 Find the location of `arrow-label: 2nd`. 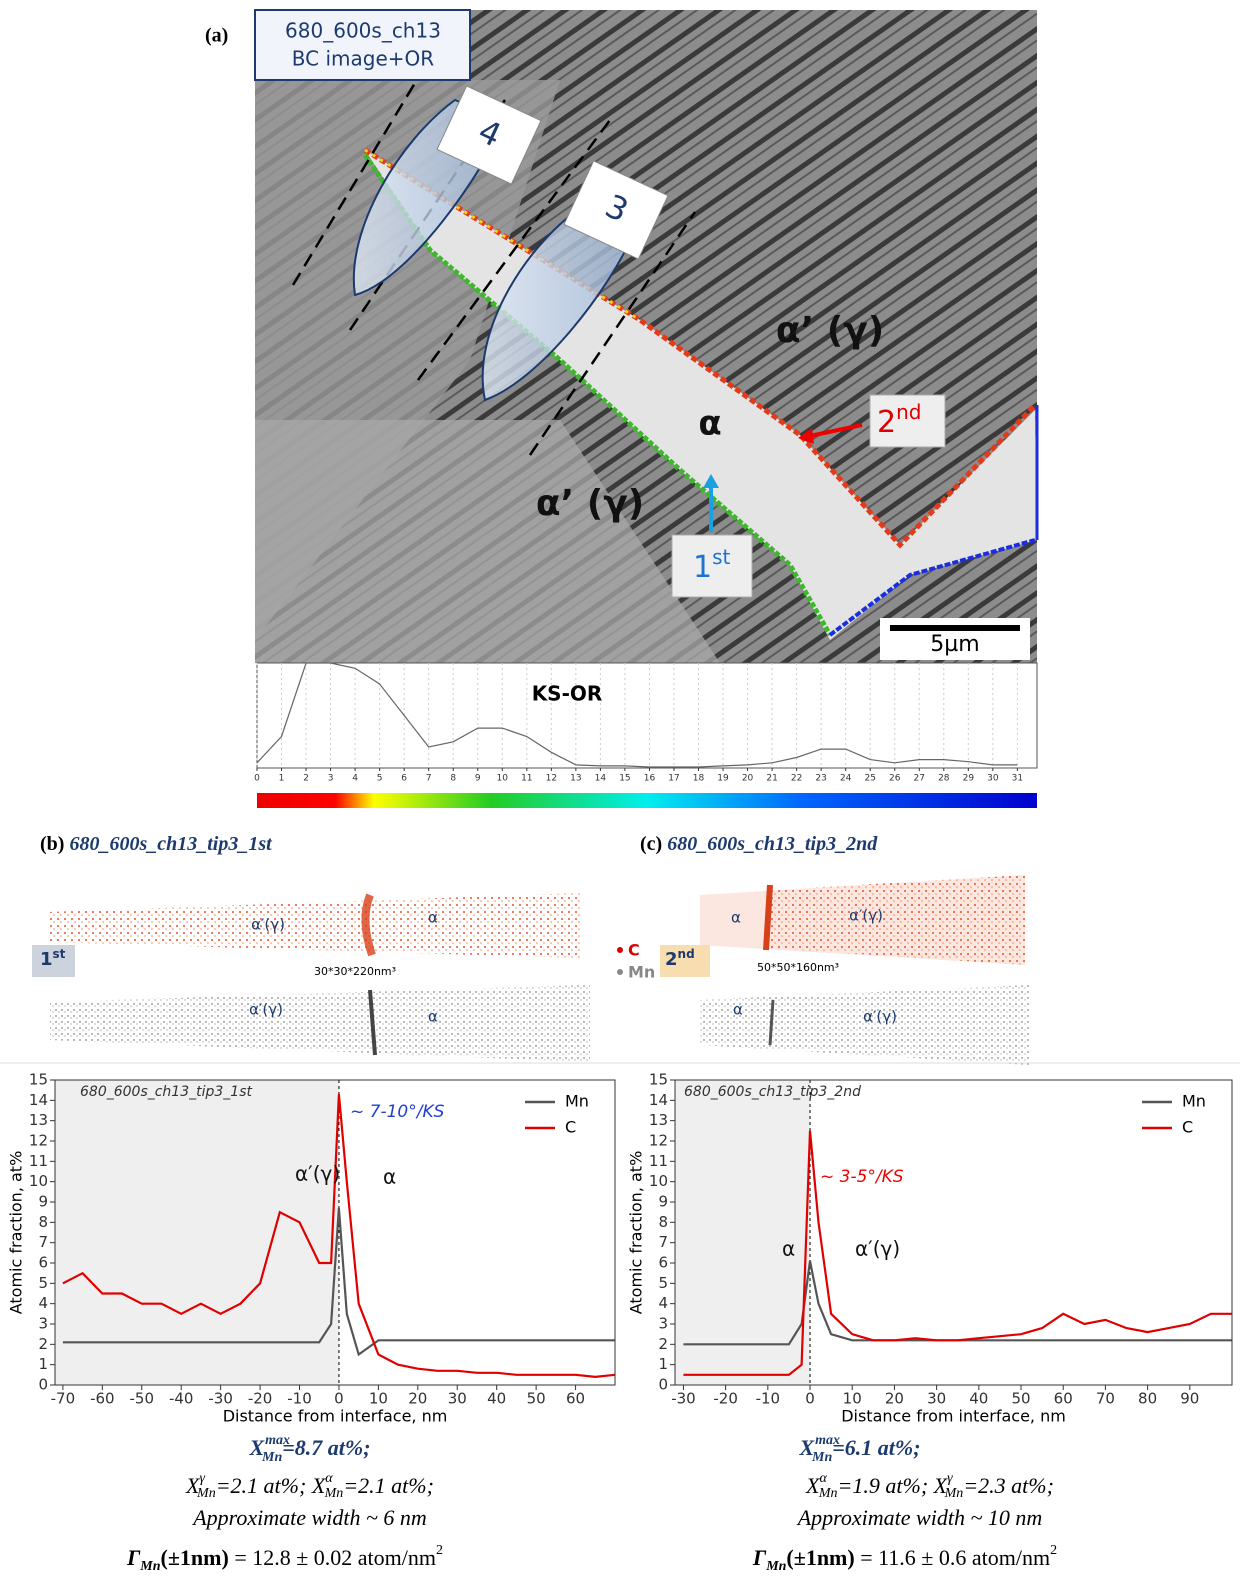

arrow-label: 2nd is located at coordinates (899, 420).